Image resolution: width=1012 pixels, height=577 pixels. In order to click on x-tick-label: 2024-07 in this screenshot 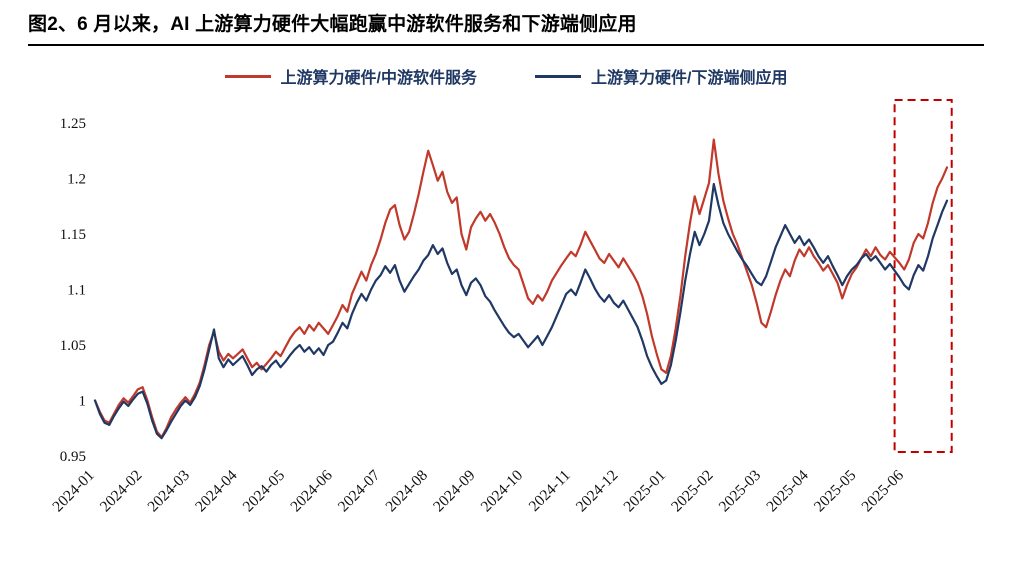, I will do `click(359, 491)`.